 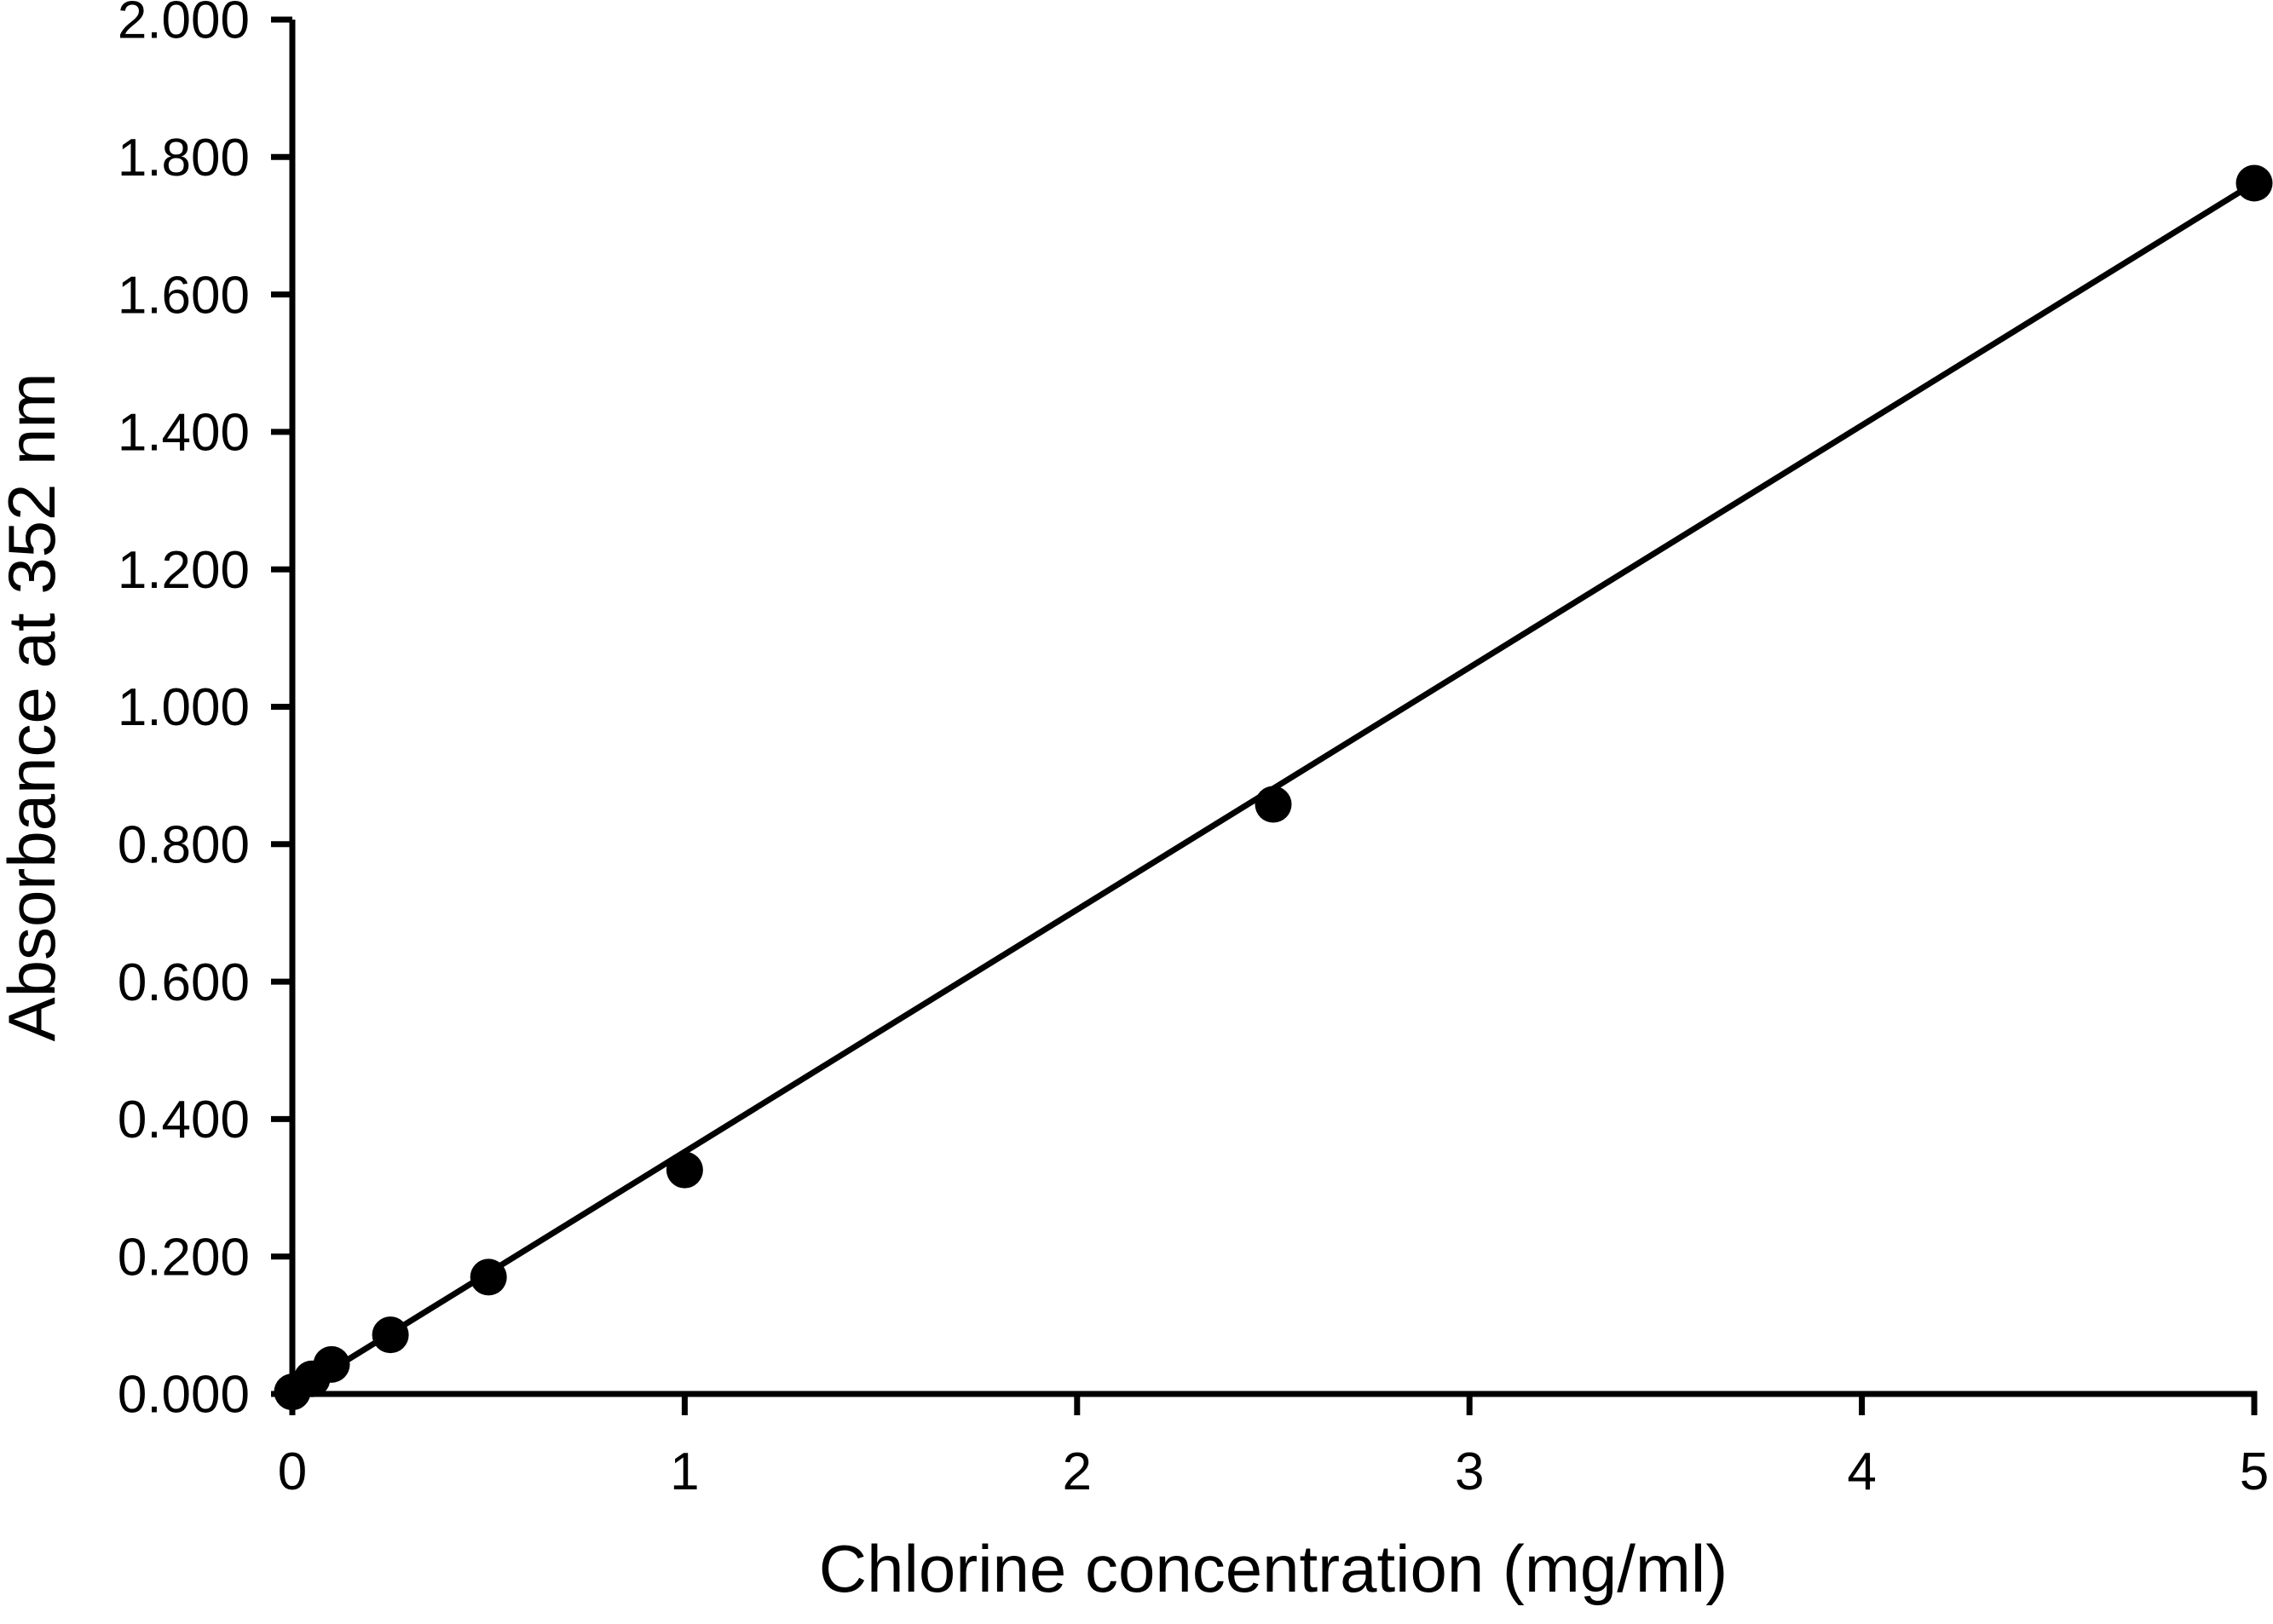 What do you see at coordinates (184, 158) in the screenshot?
I see `y-tick-label: 1.800` at bounding box center [184, 158].